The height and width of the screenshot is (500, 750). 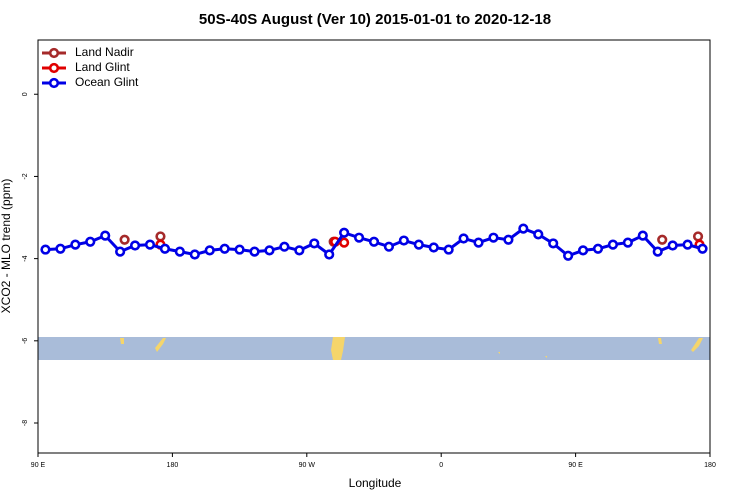 I want to click on y-tick-label: -6, so click(x=25, y=341).